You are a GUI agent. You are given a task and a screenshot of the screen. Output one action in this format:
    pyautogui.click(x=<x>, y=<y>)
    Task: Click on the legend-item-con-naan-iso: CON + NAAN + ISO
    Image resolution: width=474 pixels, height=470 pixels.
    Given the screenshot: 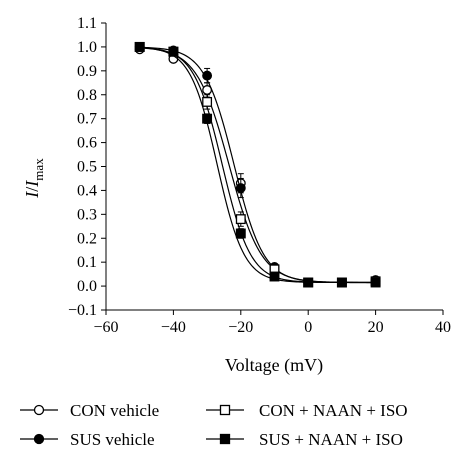 What is the action you would take?
    pyautogui.click(x=307, y=410)
    